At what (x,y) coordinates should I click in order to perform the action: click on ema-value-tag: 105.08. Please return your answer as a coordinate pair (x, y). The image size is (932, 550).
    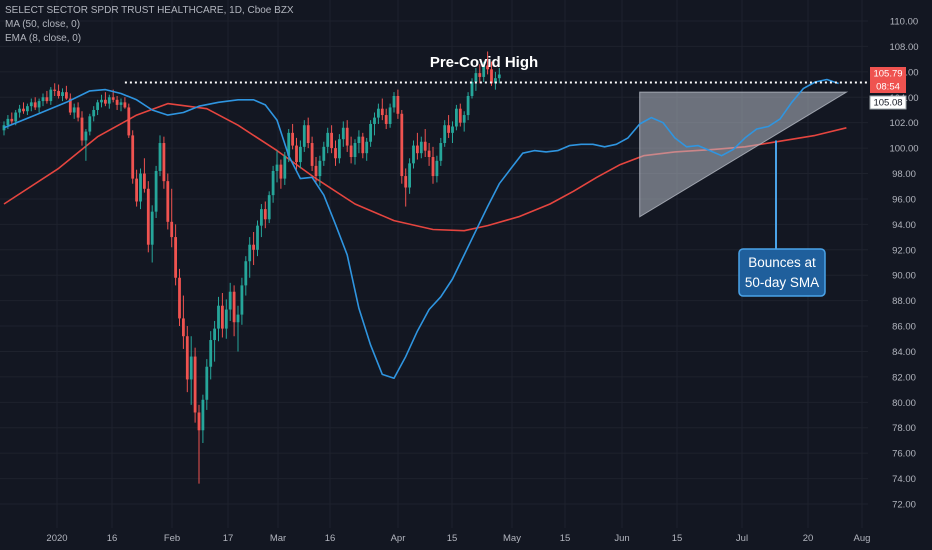
    Looking at the image, I should click on (888, 102).